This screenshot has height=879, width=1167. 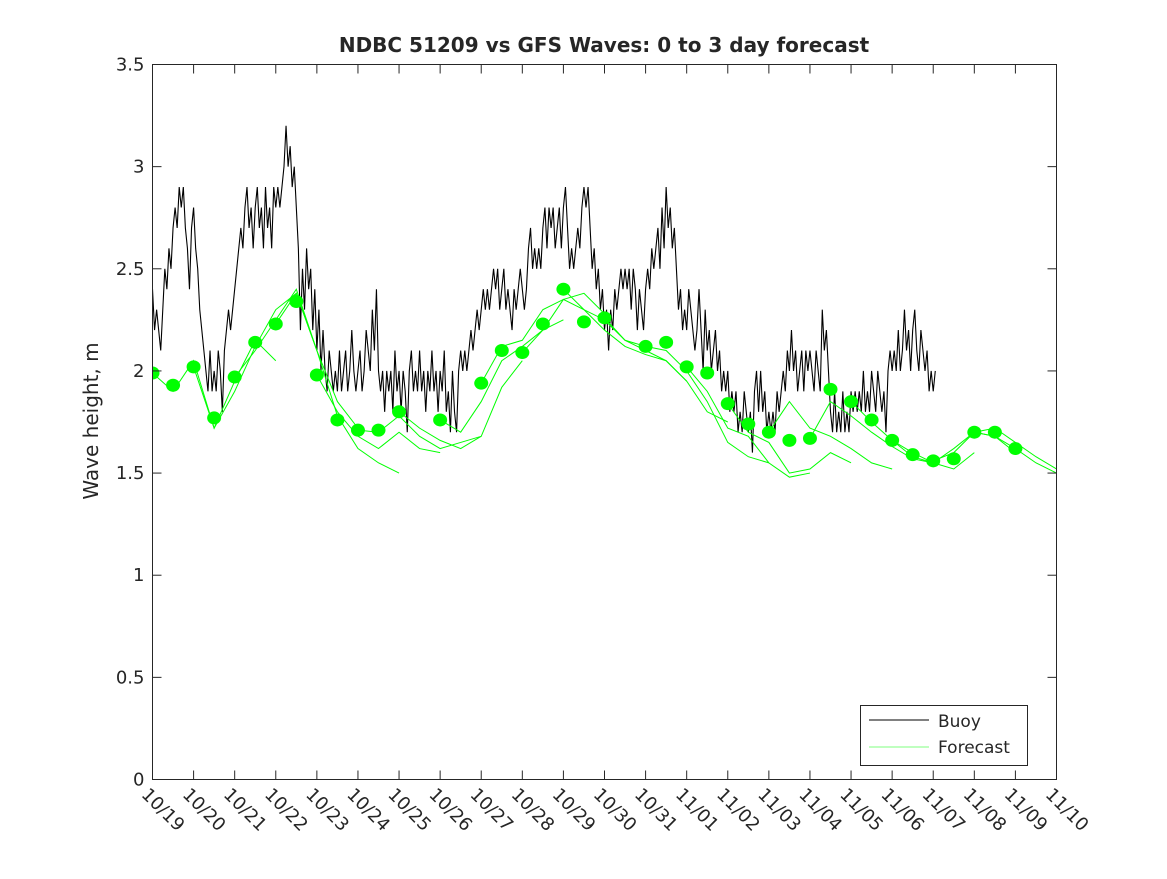 What do you see at coordinates (286, 810) in the screenshot?
I see `x-tick-label: 10/22` at bounding box center [286, 810].